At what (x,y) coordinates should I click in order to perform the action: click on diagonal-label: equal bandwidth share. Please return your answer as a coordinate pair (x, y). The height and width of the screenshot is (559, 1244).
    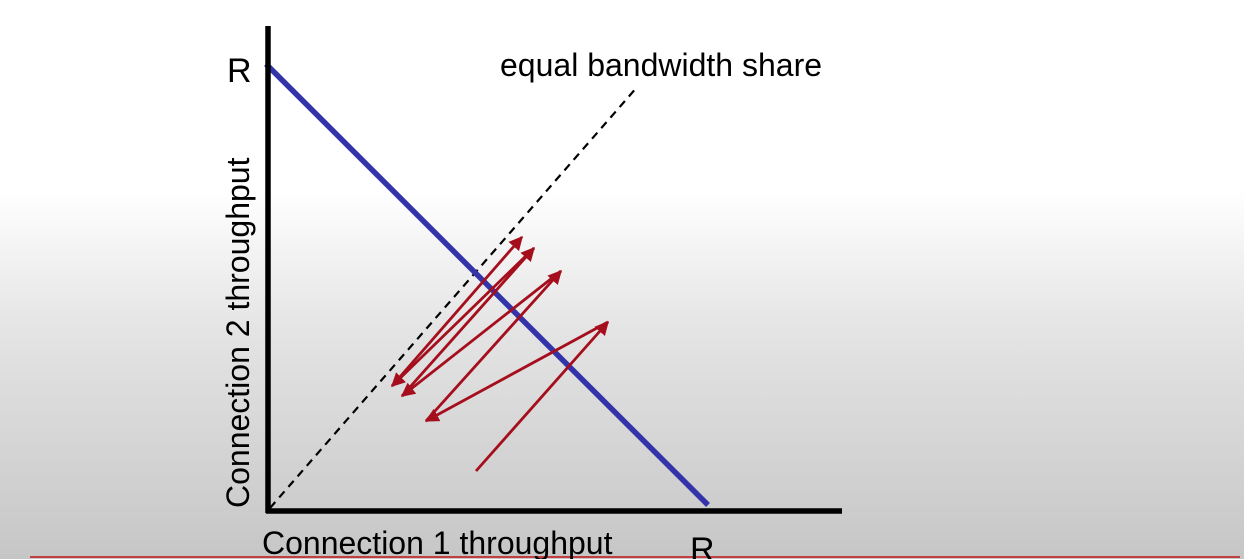
    Looking at the image, I should click on (661, 65).